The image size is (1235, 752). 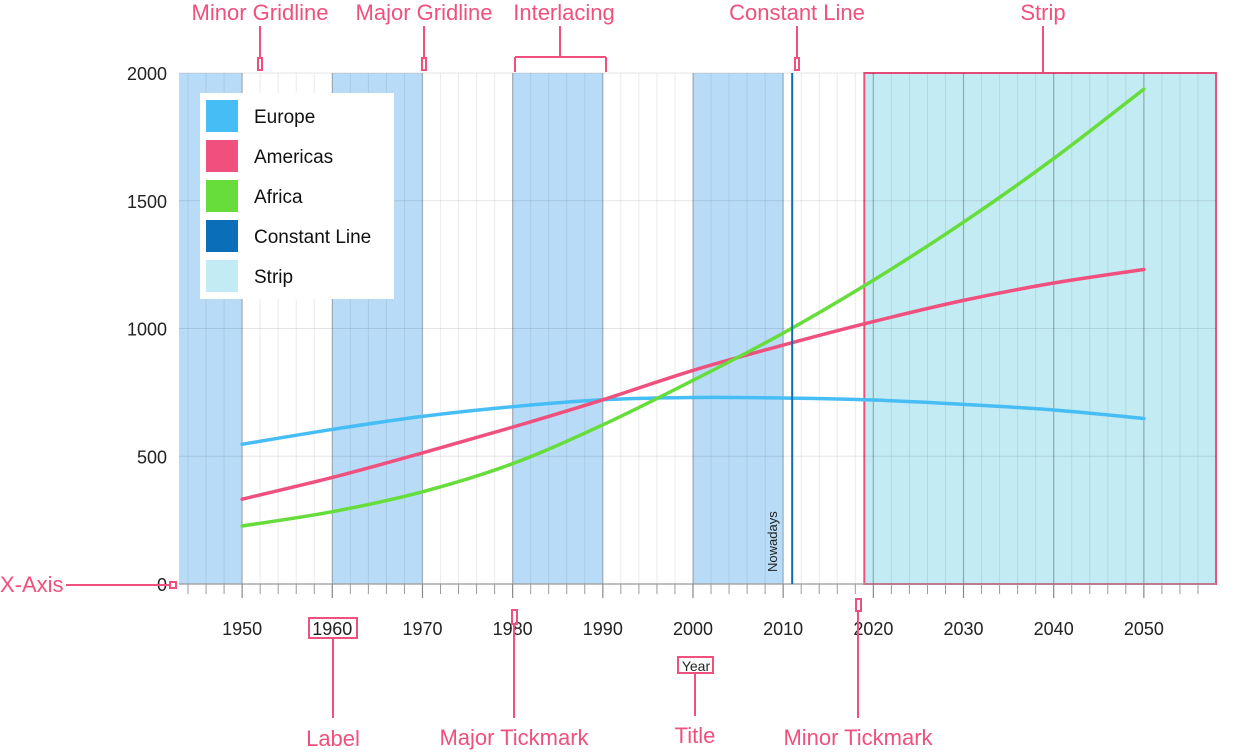 What do you see at coordinates (333, 738) in the screenshot?
I see `callout-label-label: Label` at bounding box center [333, 738].